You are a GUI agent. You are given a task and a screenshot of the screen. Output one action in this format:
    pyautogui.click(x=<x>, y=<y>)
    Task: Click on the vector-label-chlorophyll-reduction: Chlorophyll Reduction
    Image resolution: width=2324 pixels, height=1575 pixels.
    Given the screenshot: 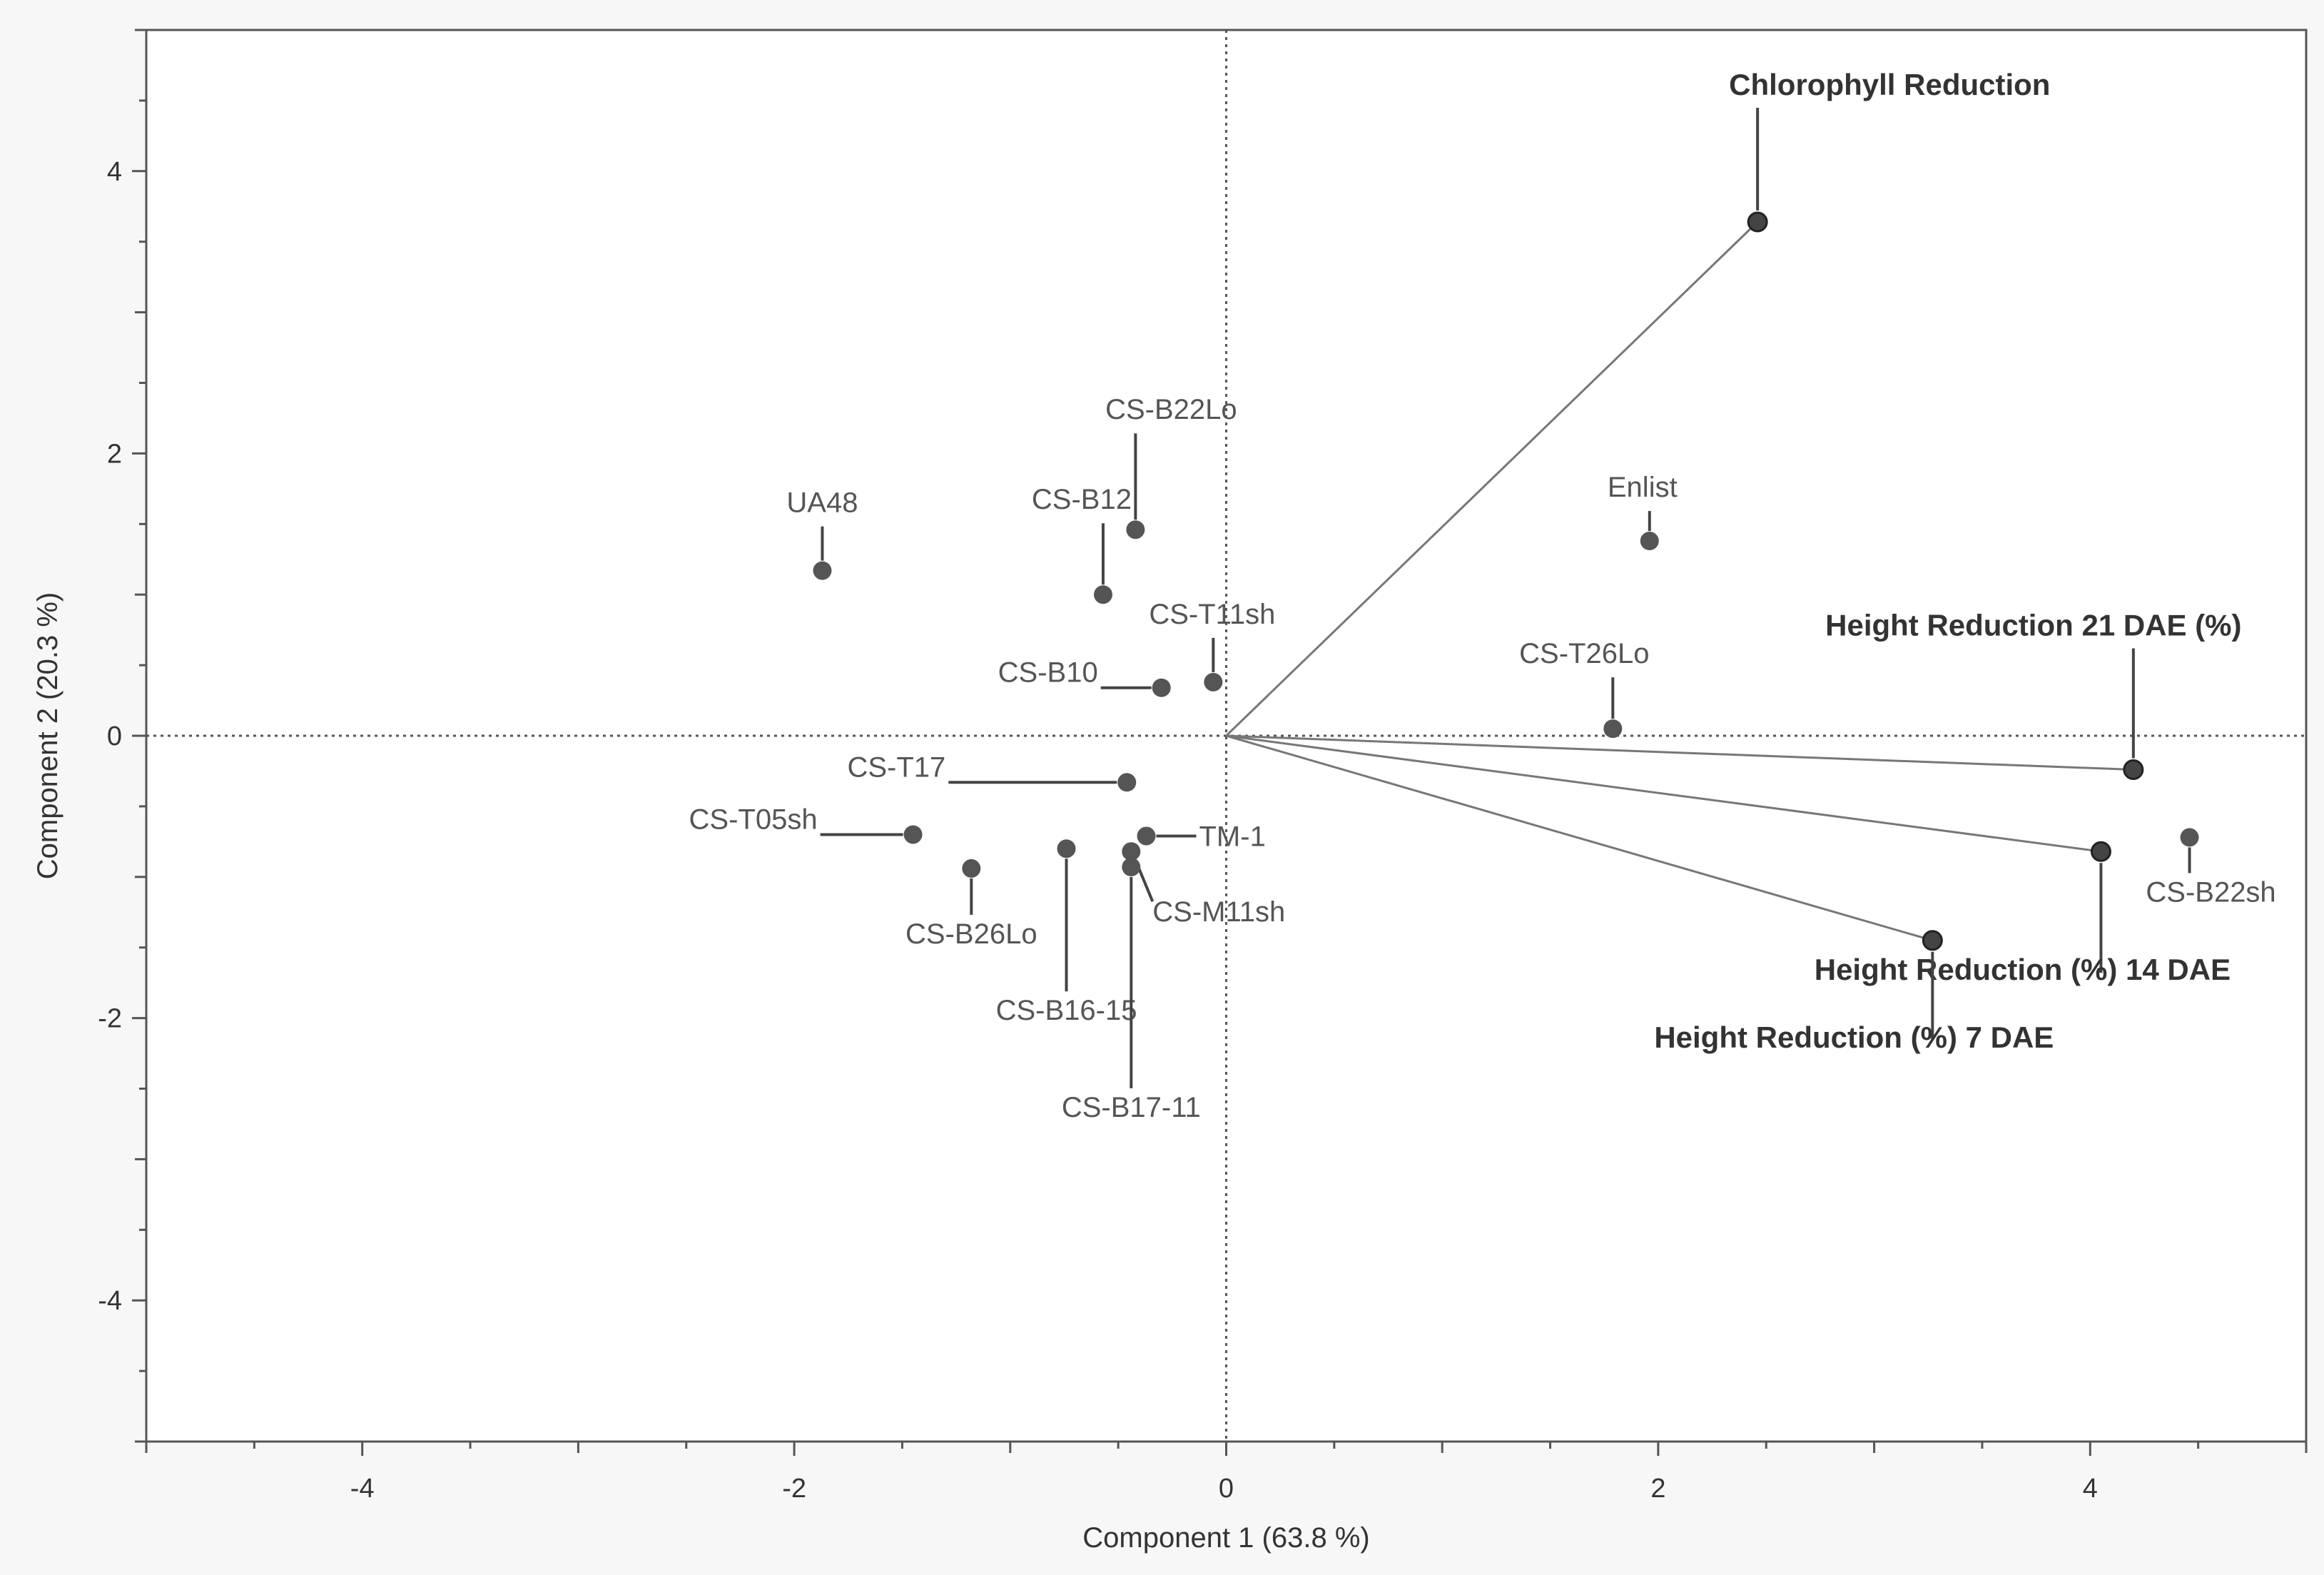 What is the action you would take?
    pyautogui.click(x=1889, y=84)
    